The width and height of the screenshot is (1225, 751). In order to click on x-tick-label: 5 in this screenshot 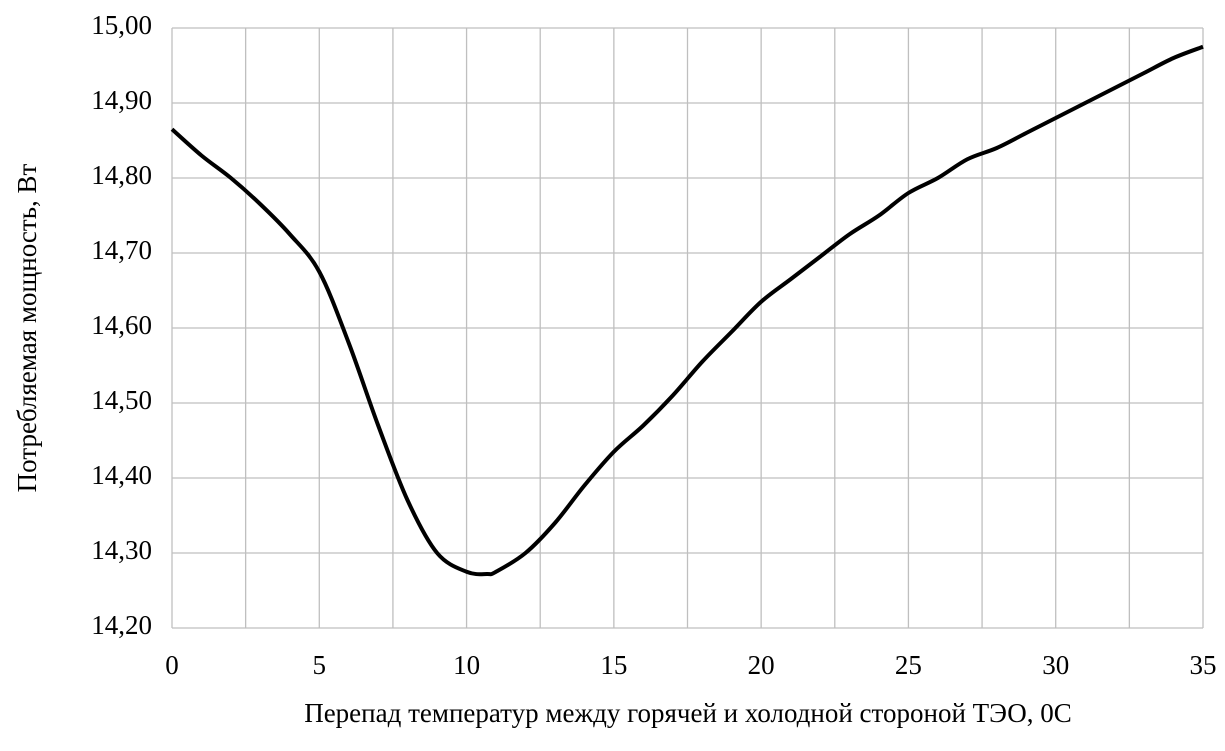, I will do `click(320, 665)`.